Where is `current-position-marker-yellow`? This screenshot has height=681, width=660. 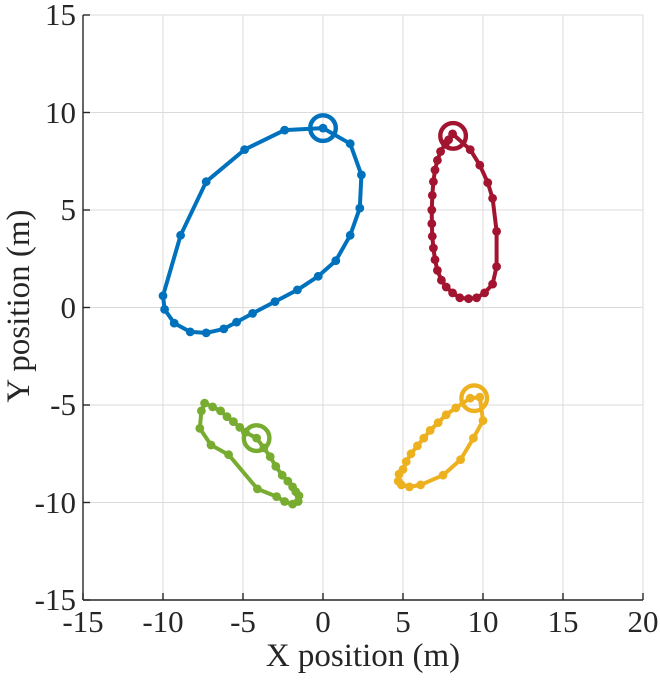
current-position-marker-yellow is located at coordinates (474, 398).